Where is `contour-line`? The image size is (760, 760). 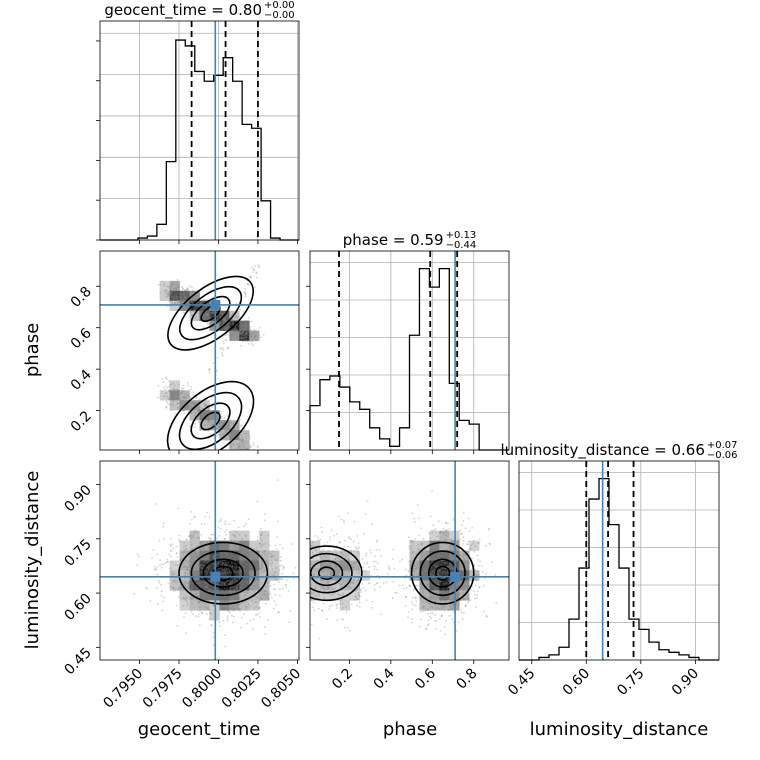
contour-line is located at coordinates (443, 573).